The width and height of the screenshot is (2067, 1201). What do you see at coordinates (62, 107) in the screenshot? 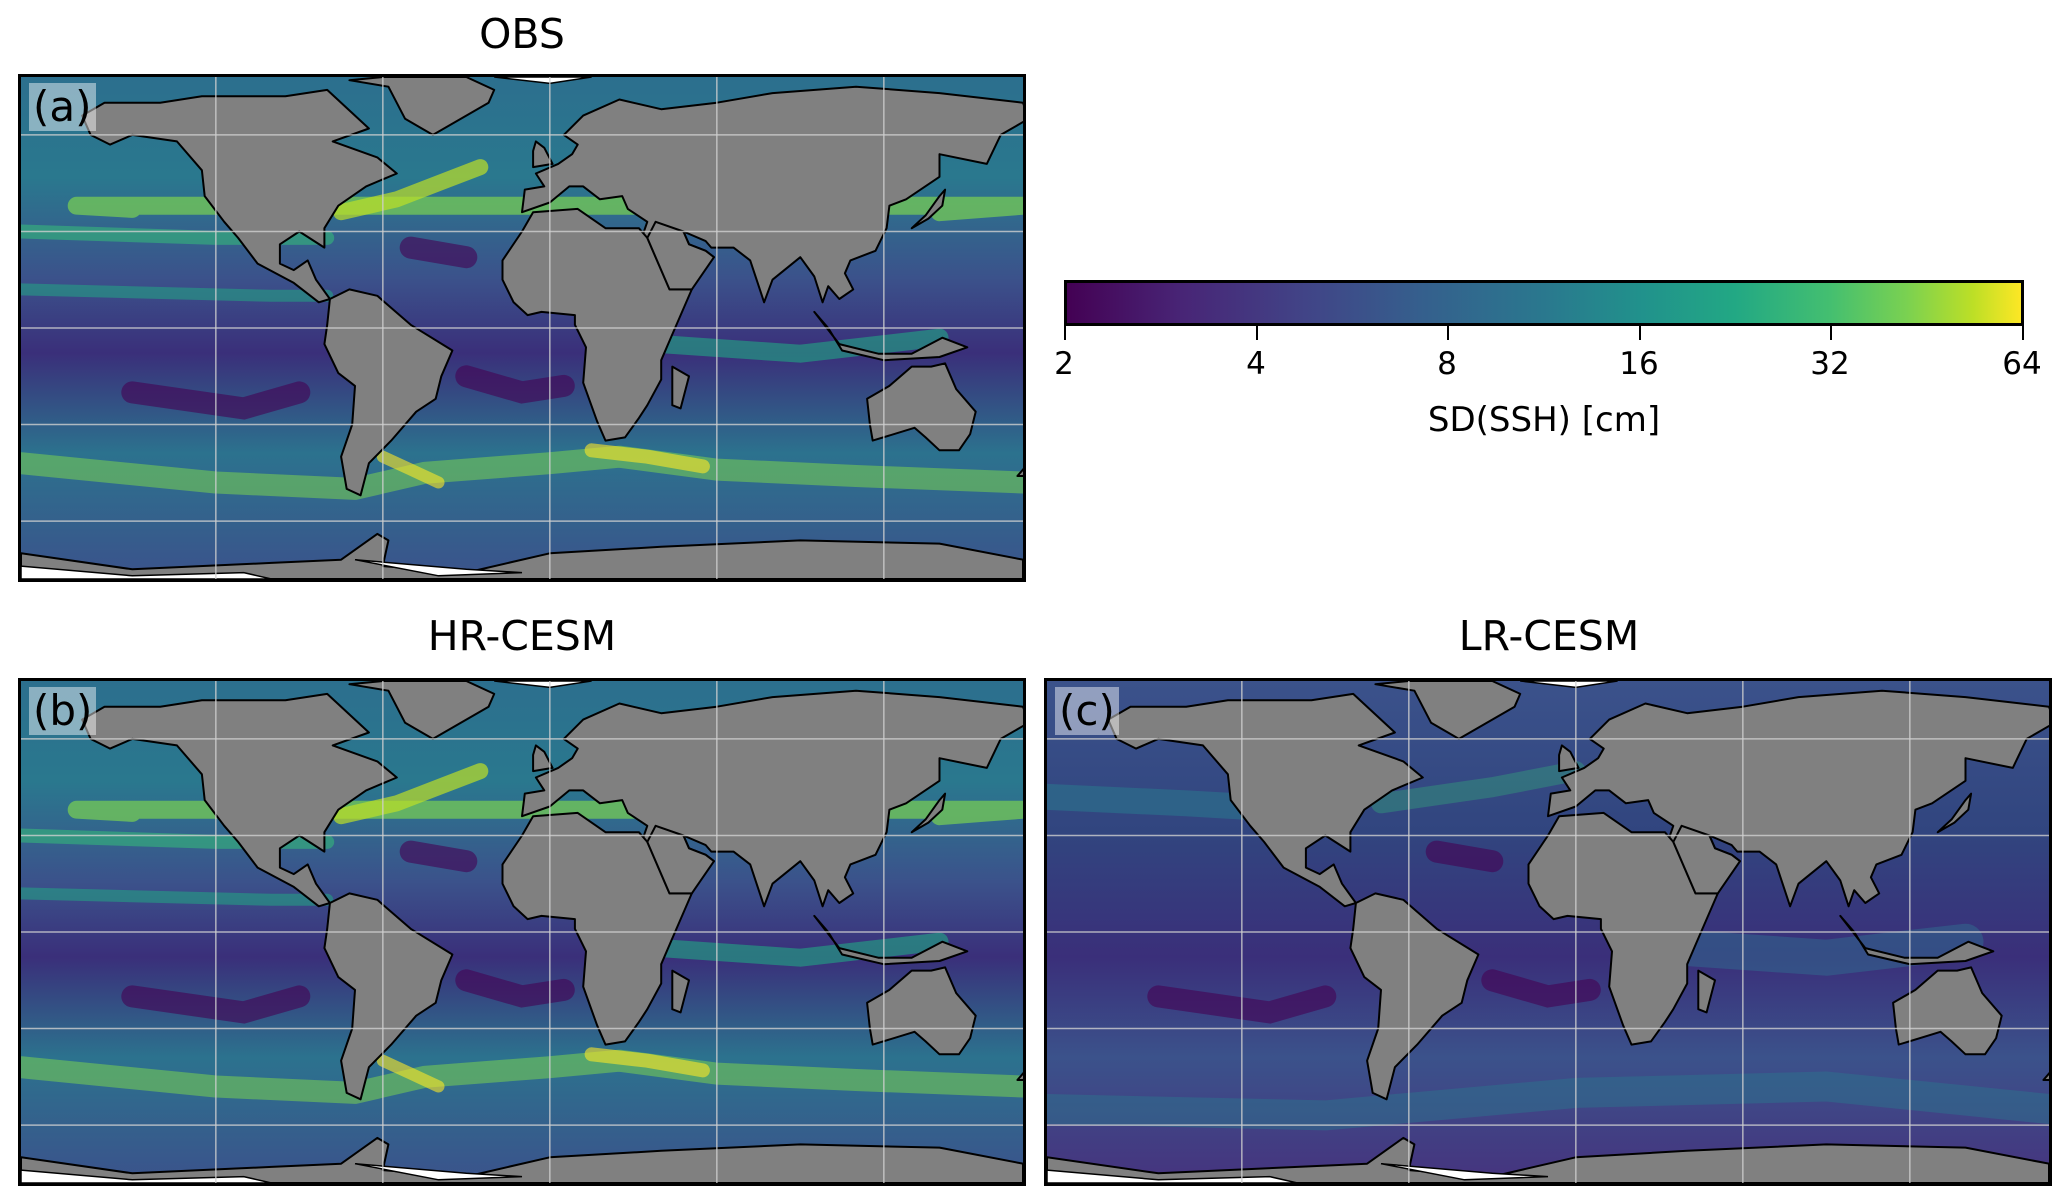
I see `panel-a-label: (a)` at bounding box center [62, 107].